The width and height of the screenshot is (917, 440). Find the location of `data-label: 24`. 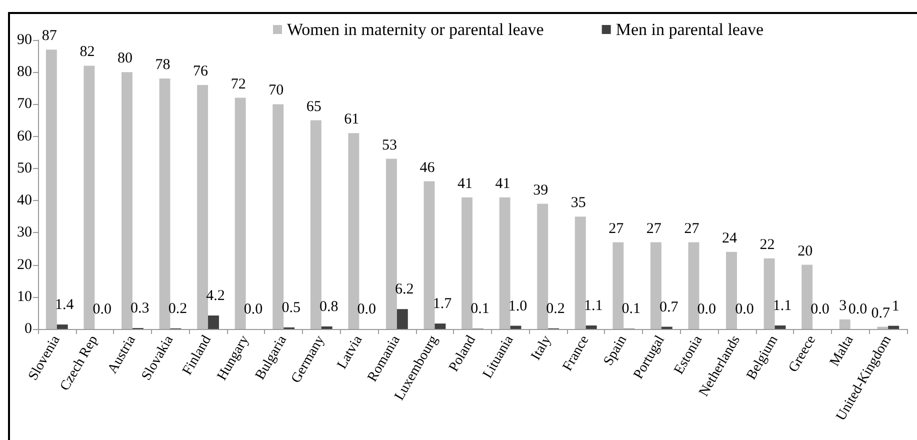

data-label: 24 is located at coordinates (730, 238).